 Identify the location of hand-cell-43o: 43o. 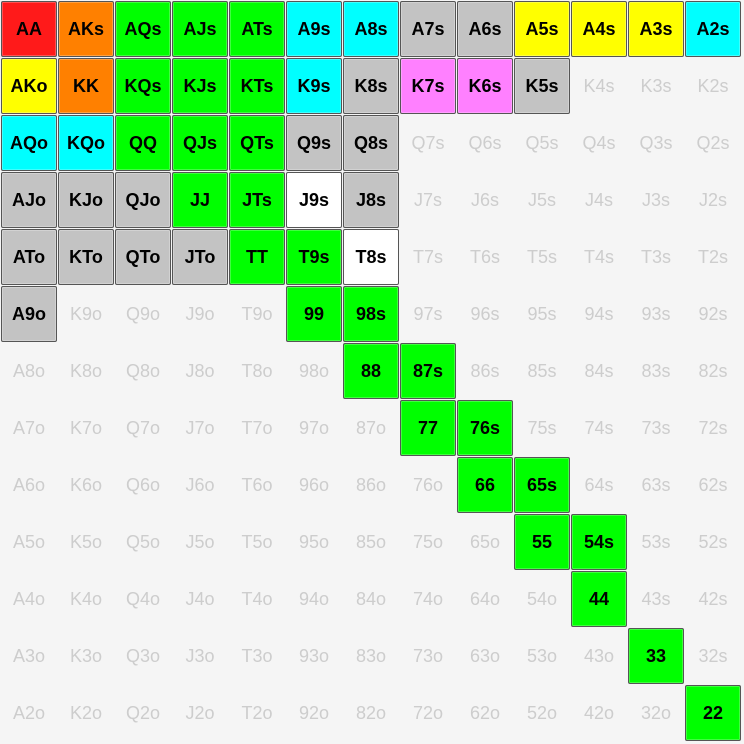
(599, 655).